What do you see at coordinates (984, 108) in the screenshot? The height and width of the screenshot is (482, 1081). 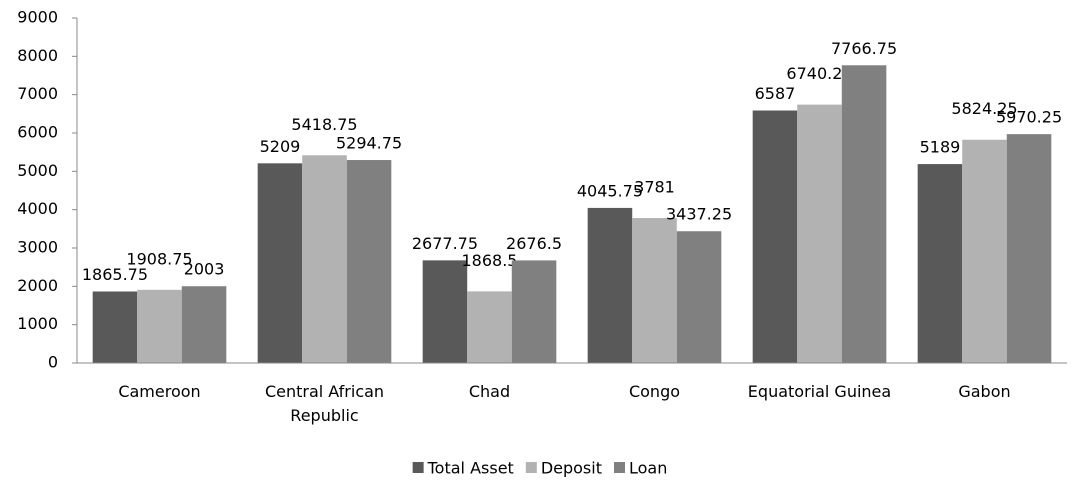 I see `data-label: 5824.25` at bounding box center [984, 108].